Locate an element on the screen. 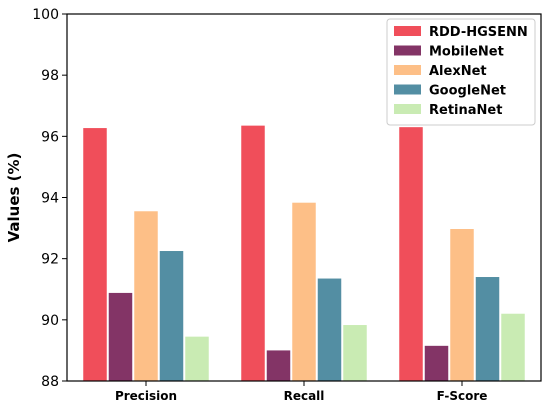 The image size is (550, 406). legend-label-0: RDD-HGSENN is located at coordinates (478, 32).